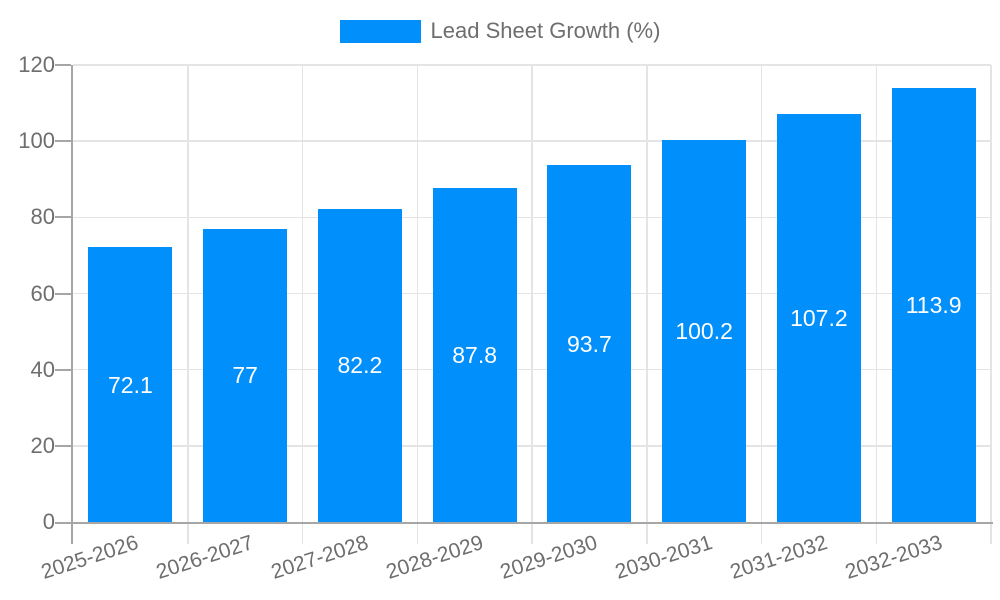 The width and height of the screenshot is (1000, 600). What do you see at coordinates (524, 523) in the screenshot?
I see `x-axis-line` at bounding box center [524, 523].